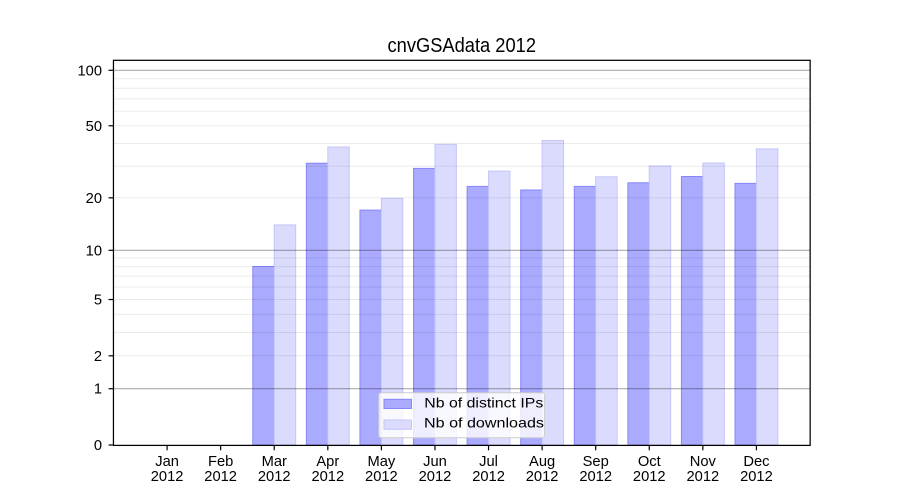 This screenshot has height=500, width=900. I want to click on svg-text: Nov, so click(703, 462).